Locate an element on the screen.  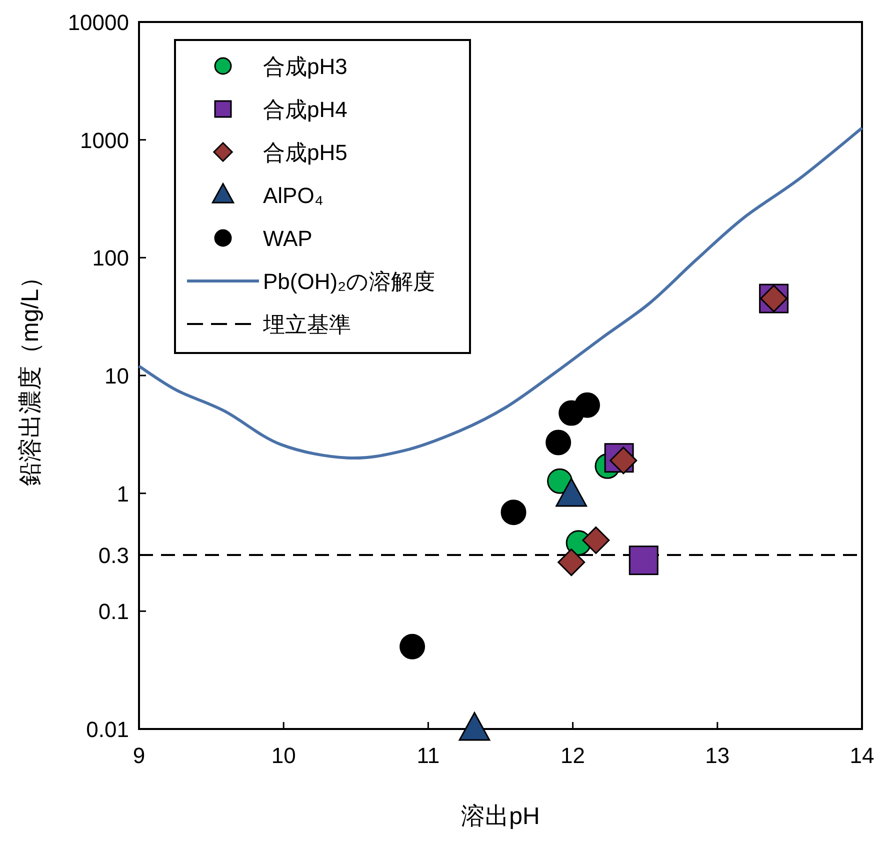
legend-label: WAP is located at coordinates (287, 238).